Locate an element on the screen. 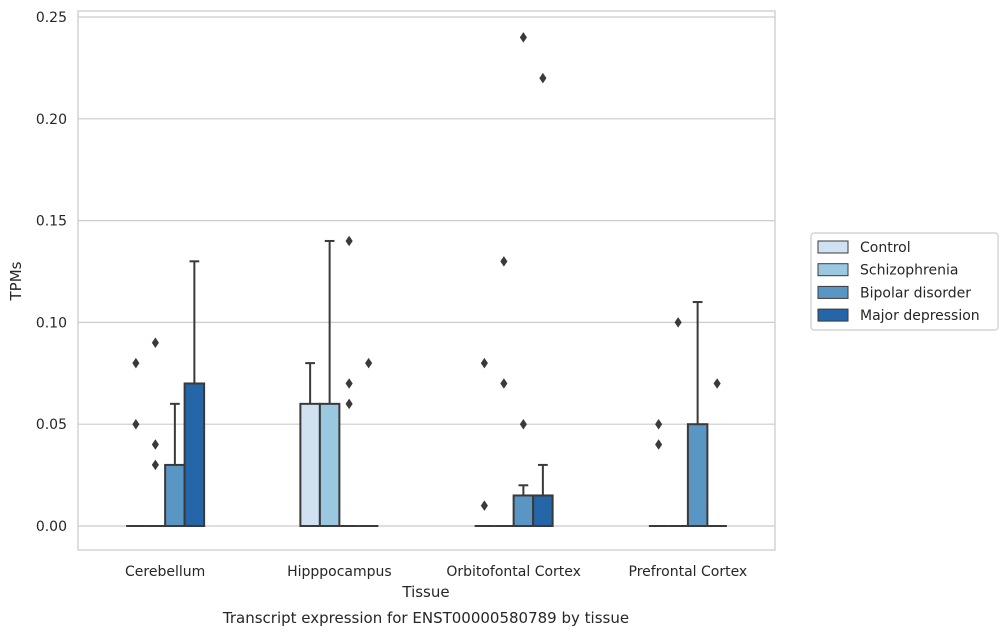 Image resolution: width=1007 pixels, height=636 pixels. legend-label: Schizophrenia is located at coordinates (909, 271).